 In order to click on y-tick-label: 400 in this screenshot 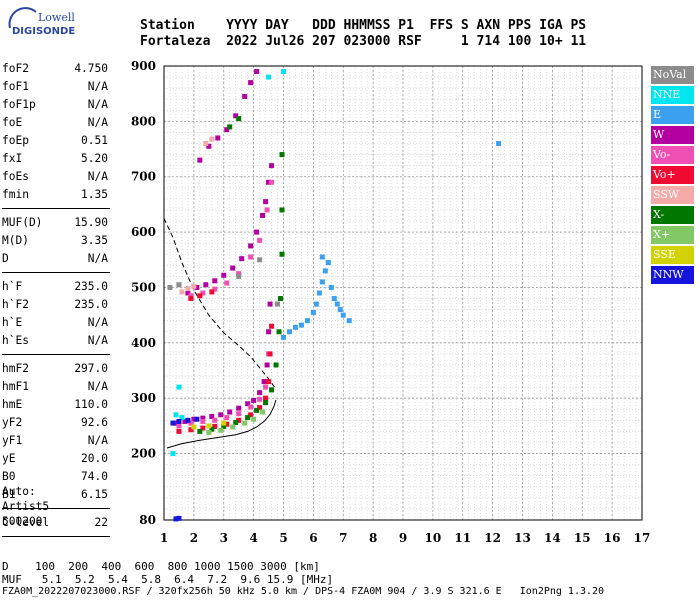, I will do `click(143, 343)`.